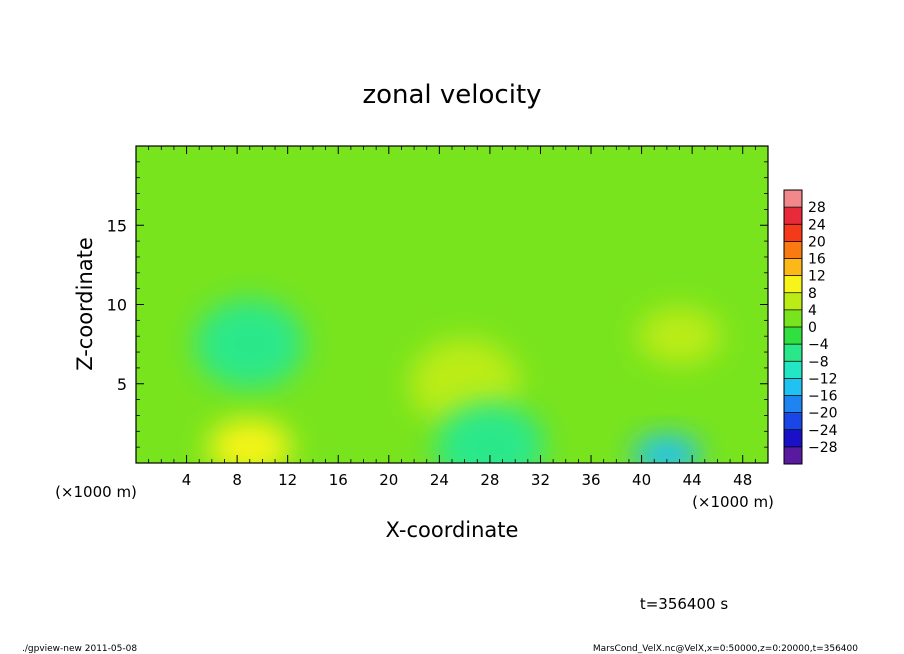 The image size is (904, 654). Describe the element at coordinates (817, 208) in the screenshot. I see `colorbar-label: 28` at that location.